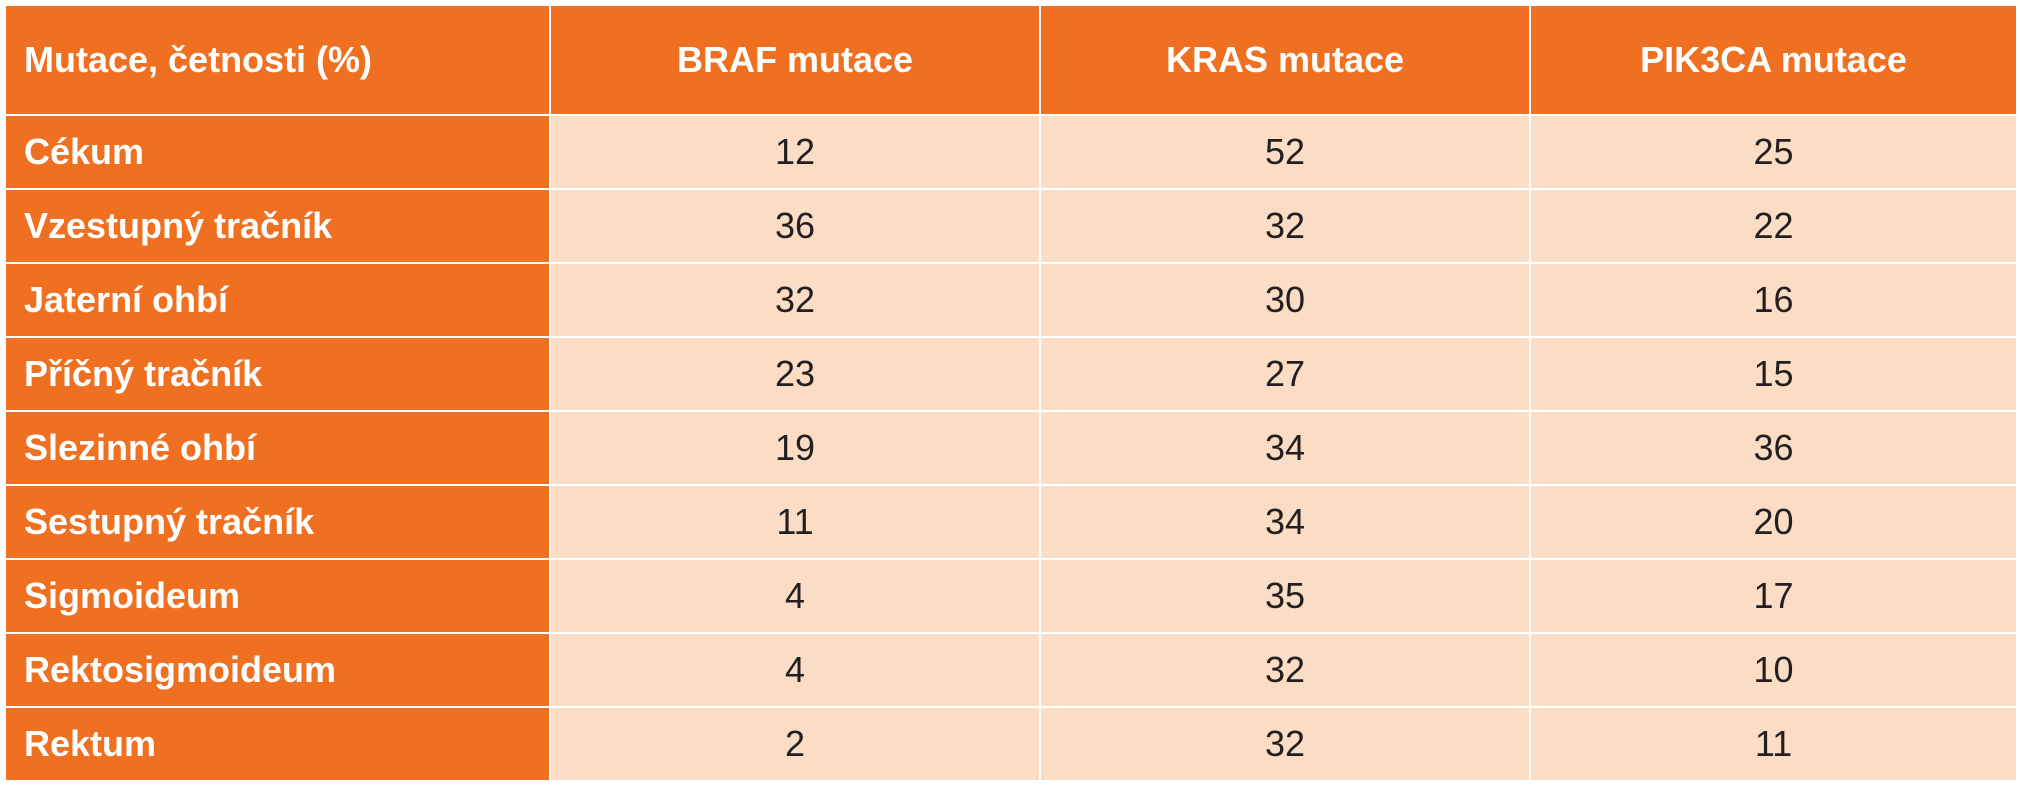  Describe the element at coordinates (277, 744) in the screenshot. I see `row-label: Rektum` at that location.